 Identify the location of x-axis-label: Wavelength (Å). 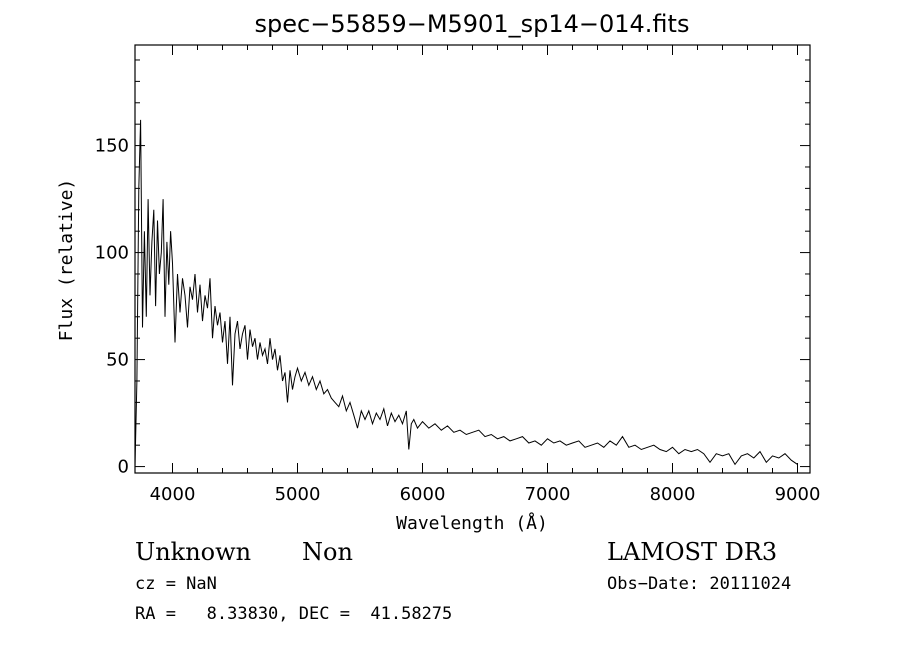
(472, 523).